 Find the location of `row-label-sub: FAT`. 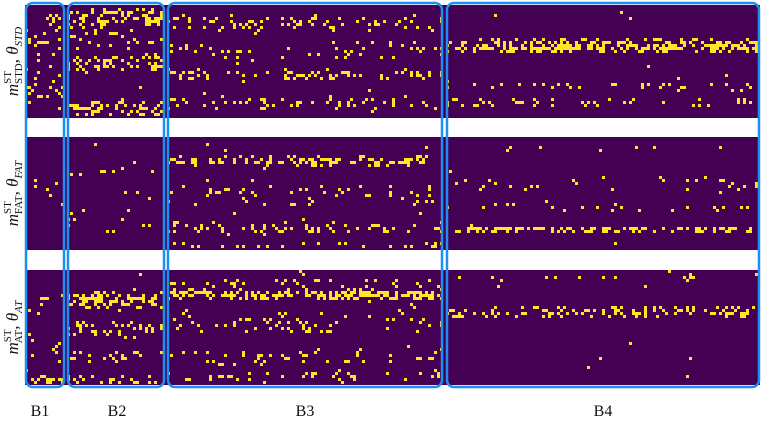

row-label-sub: FAT is located at coordinates (19, 204).